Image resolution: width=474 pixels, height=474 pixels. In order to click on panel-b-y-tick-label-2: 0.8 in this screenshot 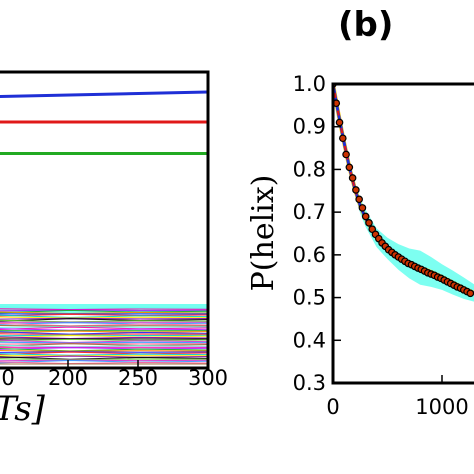, I will do `click(309, 169)`.